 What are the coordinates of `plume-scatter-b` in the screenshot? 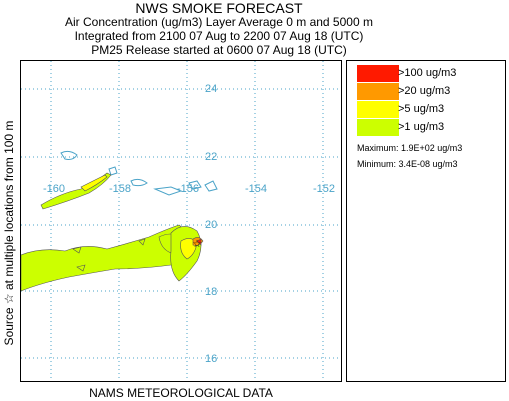 It's located at (81, 268).